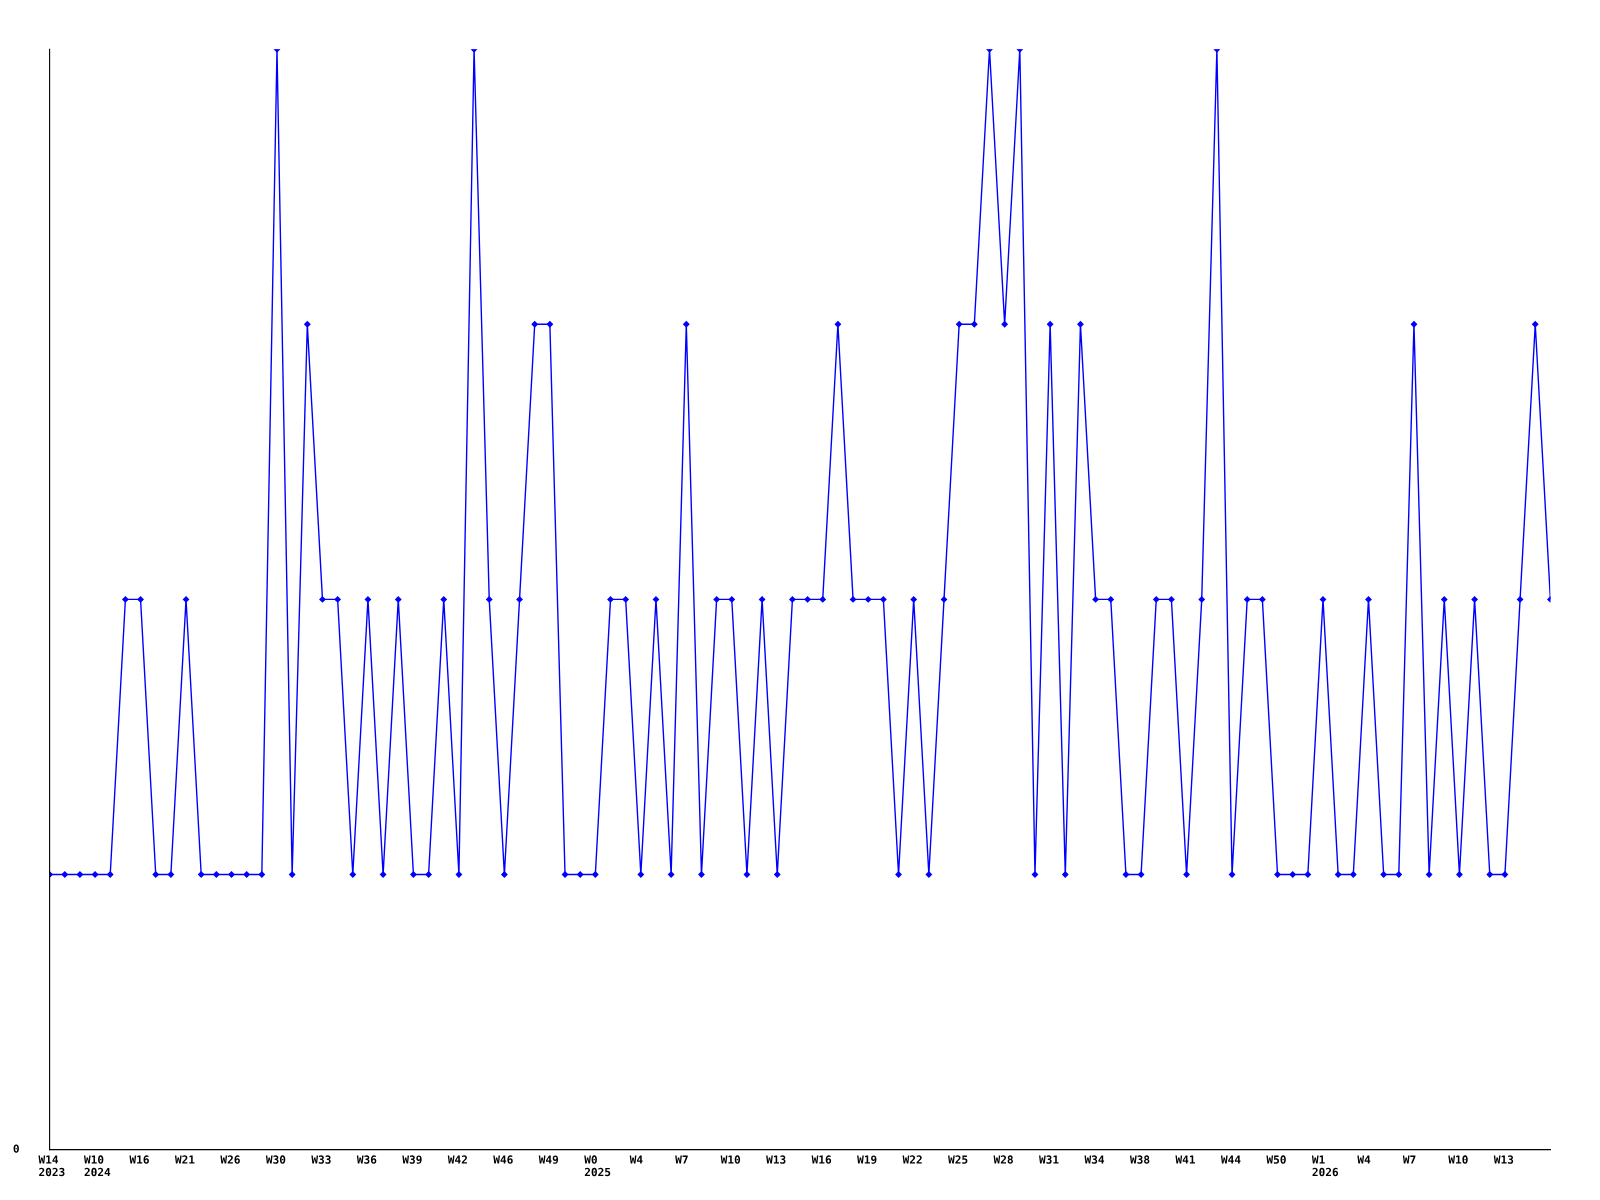 This screenshot has height=1200, width=1600. What do you see at coordinates (912, 1159) in the screenshot?
I see `x-tick-label: W22` at bounding box center [912, 1159].